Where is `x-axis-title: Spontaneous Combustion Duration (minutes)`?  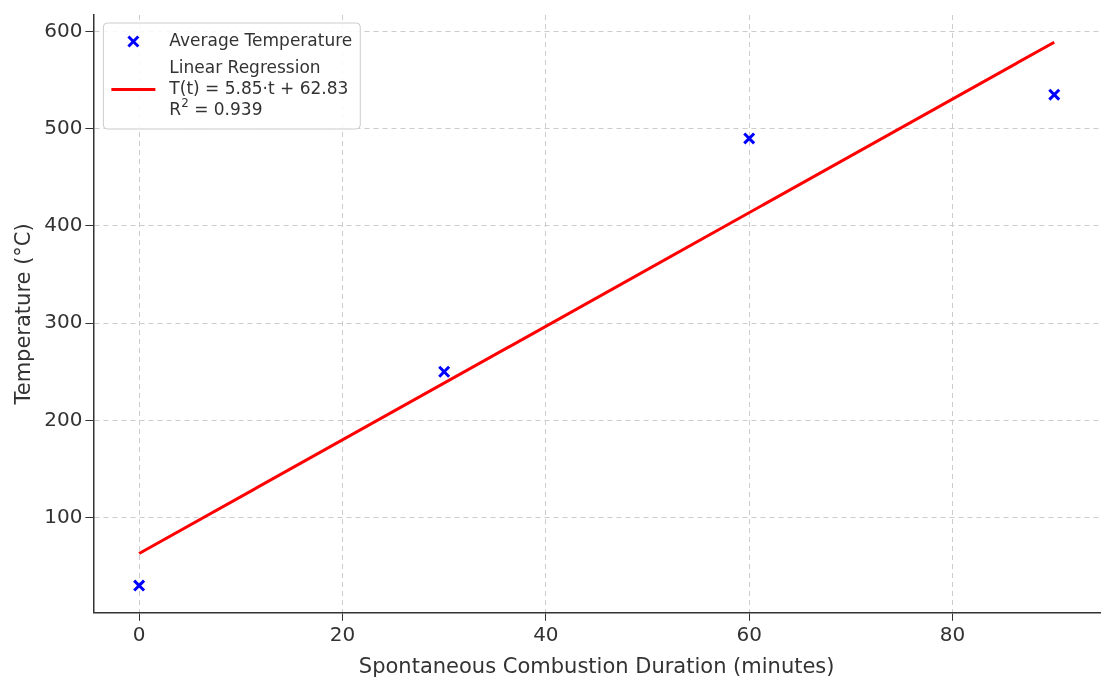
x-axis-title: Spontaneous Combustion Duration (minutes) is located at coordinates (596, 665).